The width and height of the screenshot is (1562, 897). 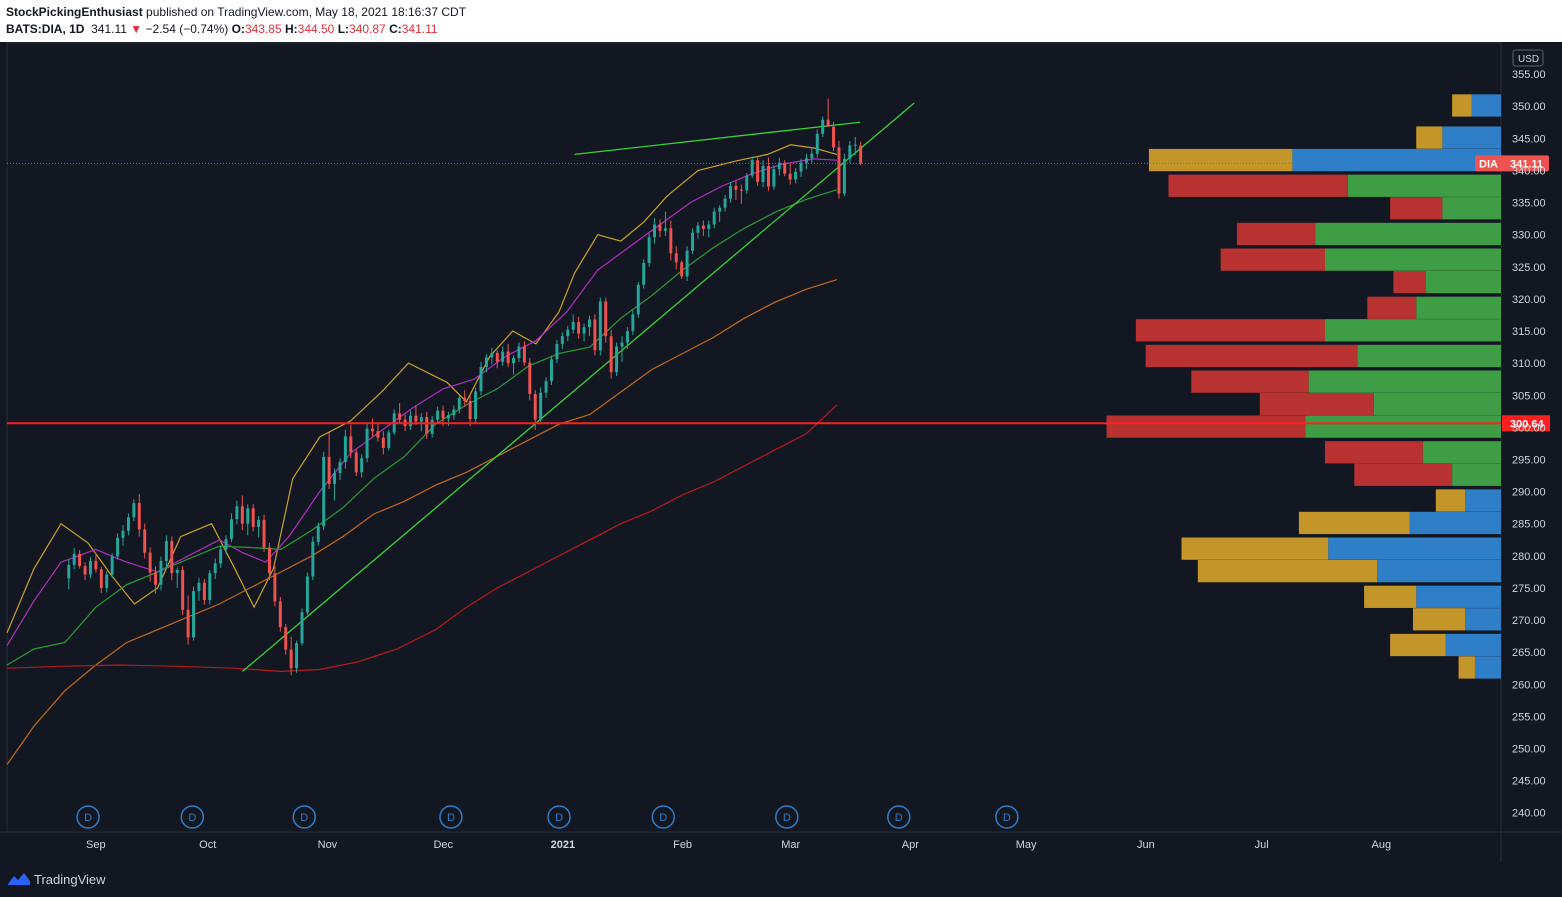 What do you see at coordinates (291, 29) in the screenshot?
I see `high-label: H:` at bounding box center [291, 29].